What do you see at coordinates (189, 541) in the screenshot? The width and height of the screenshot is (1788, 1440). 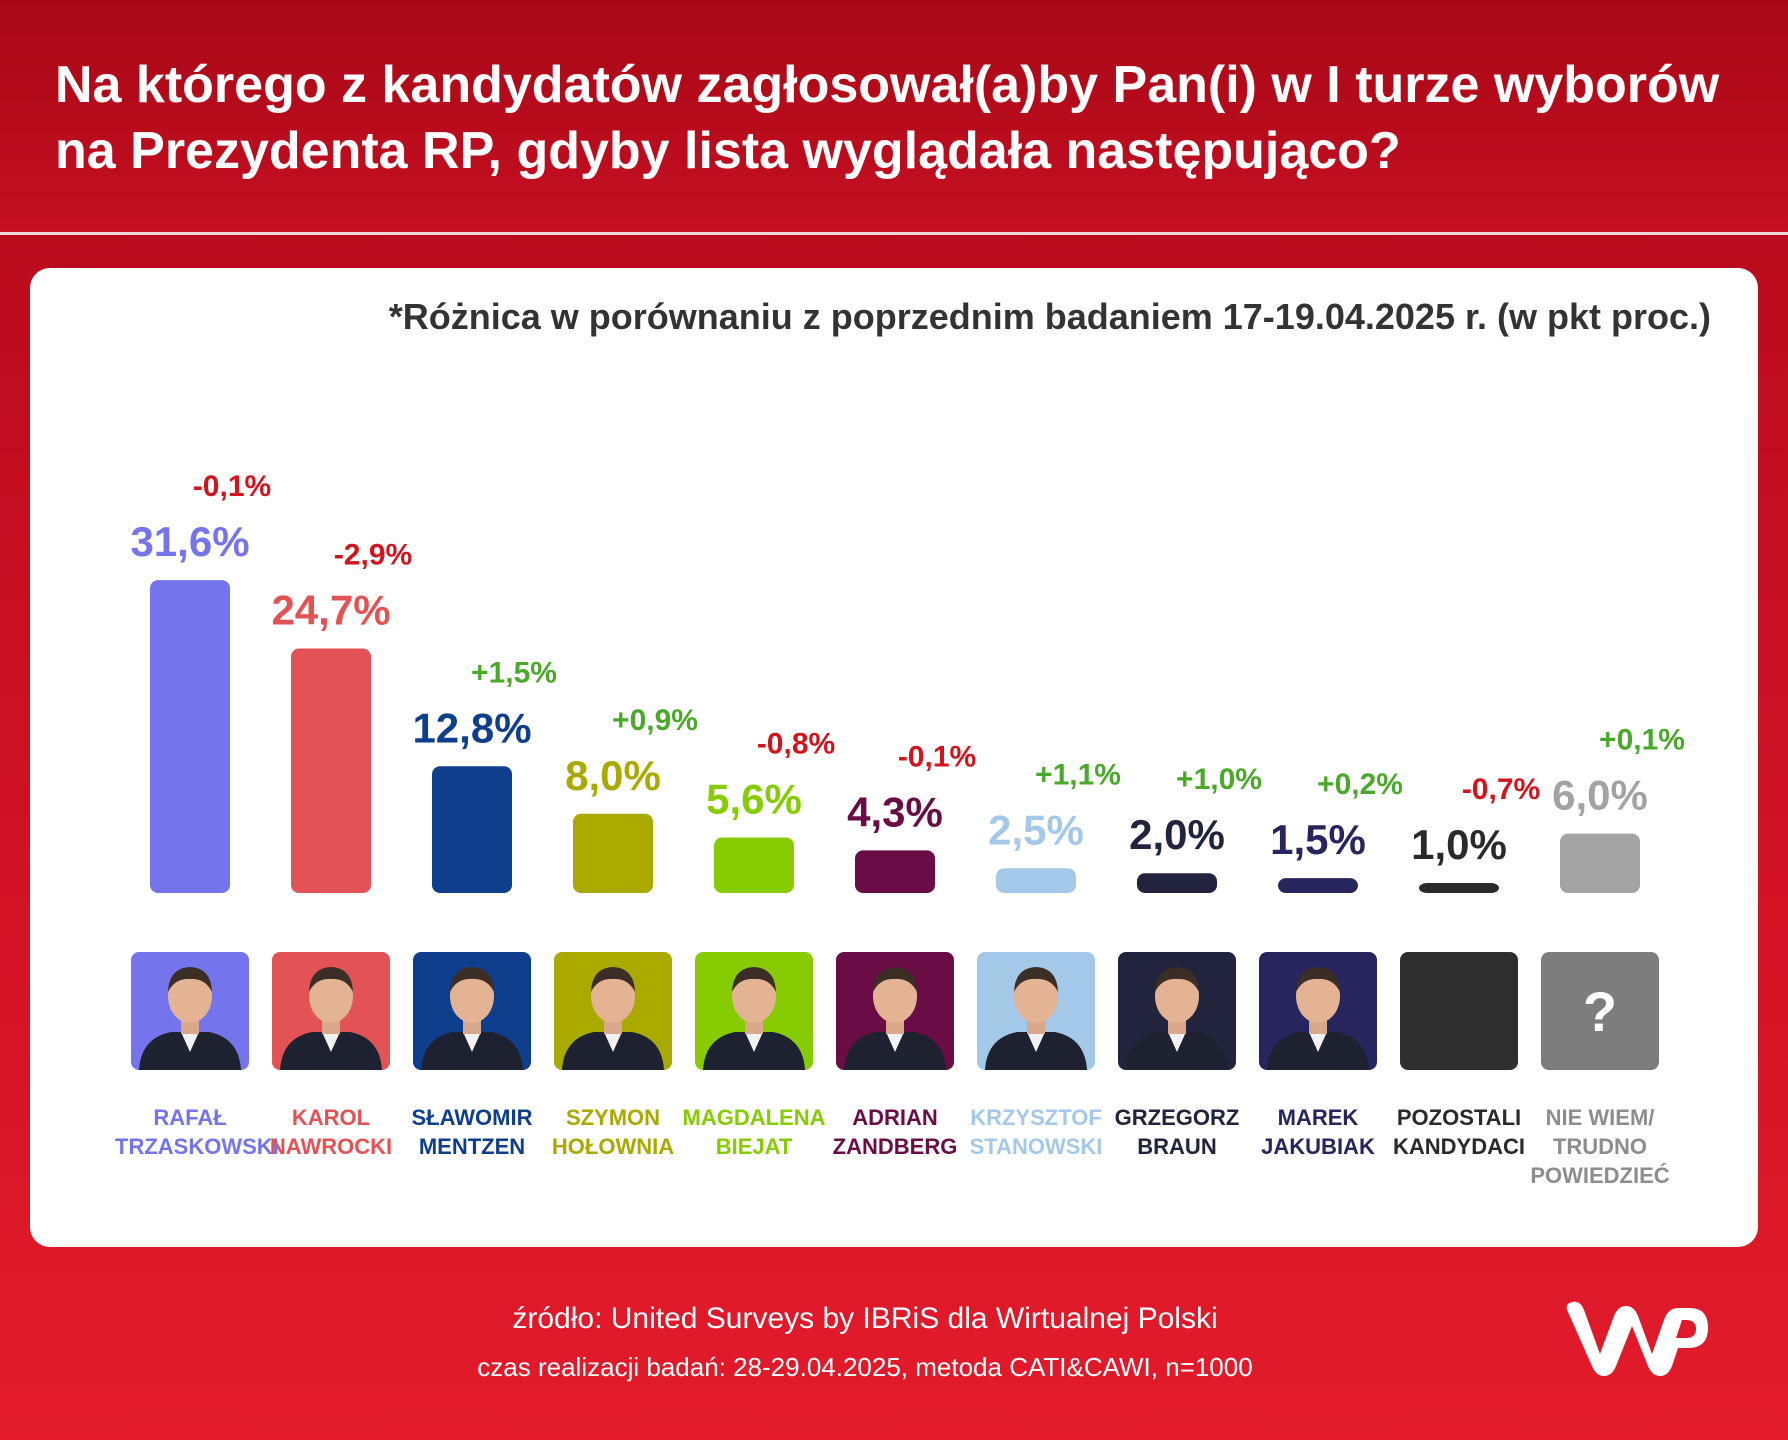 I see `value-label: 31,6%` at bounding box center [189, 541].